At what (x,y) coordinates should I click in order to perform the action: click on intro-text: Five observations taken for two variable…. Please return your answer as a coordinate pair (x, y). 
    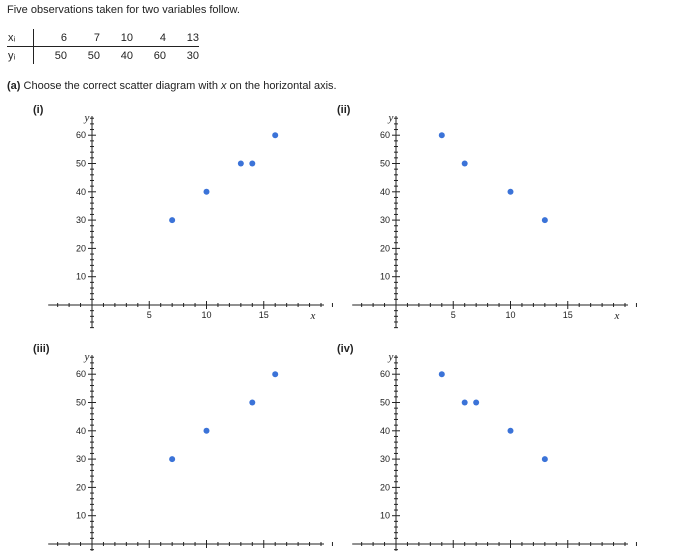
    Looking at the image, I should click on (123, 10).